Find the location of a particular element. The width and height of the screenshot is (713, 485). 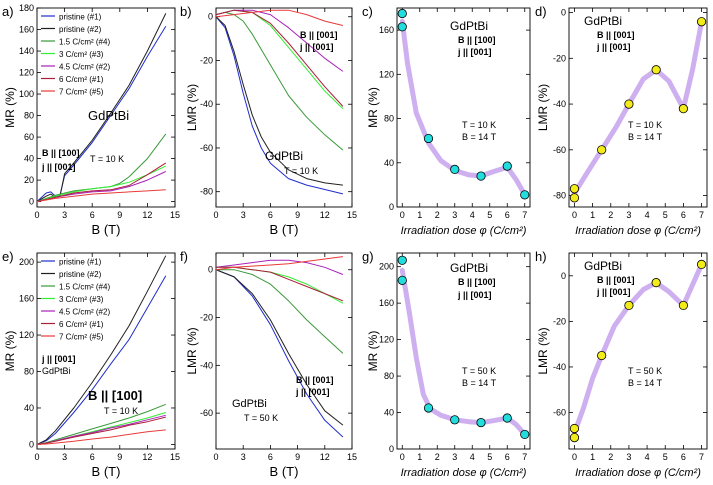

y-tick-label: 40 is located at coordinates (389, 413).